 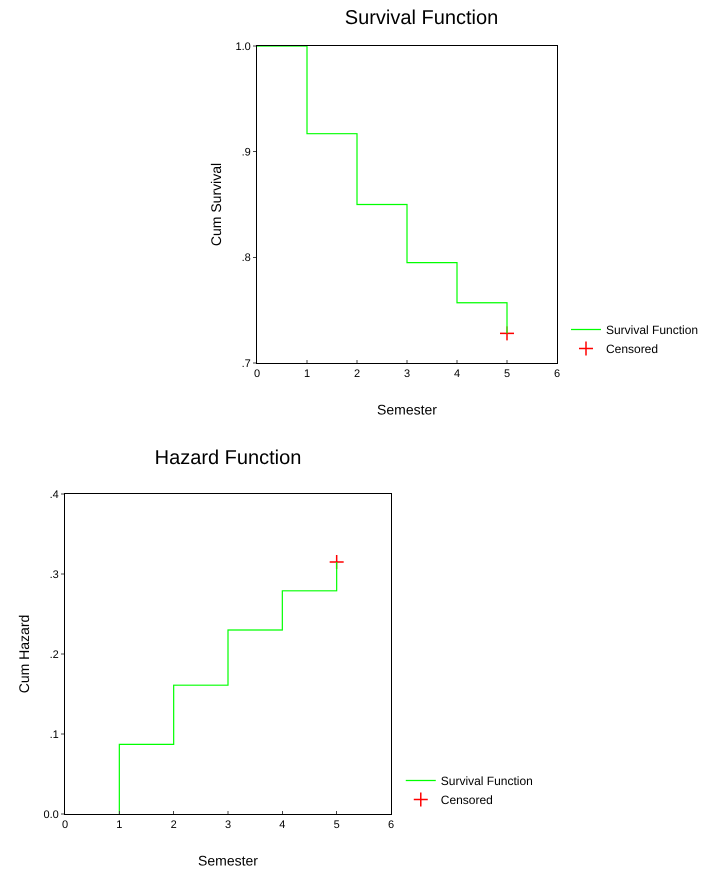 I want to click on y-axis-title: Cum Survival, so click(x=216, y=204).